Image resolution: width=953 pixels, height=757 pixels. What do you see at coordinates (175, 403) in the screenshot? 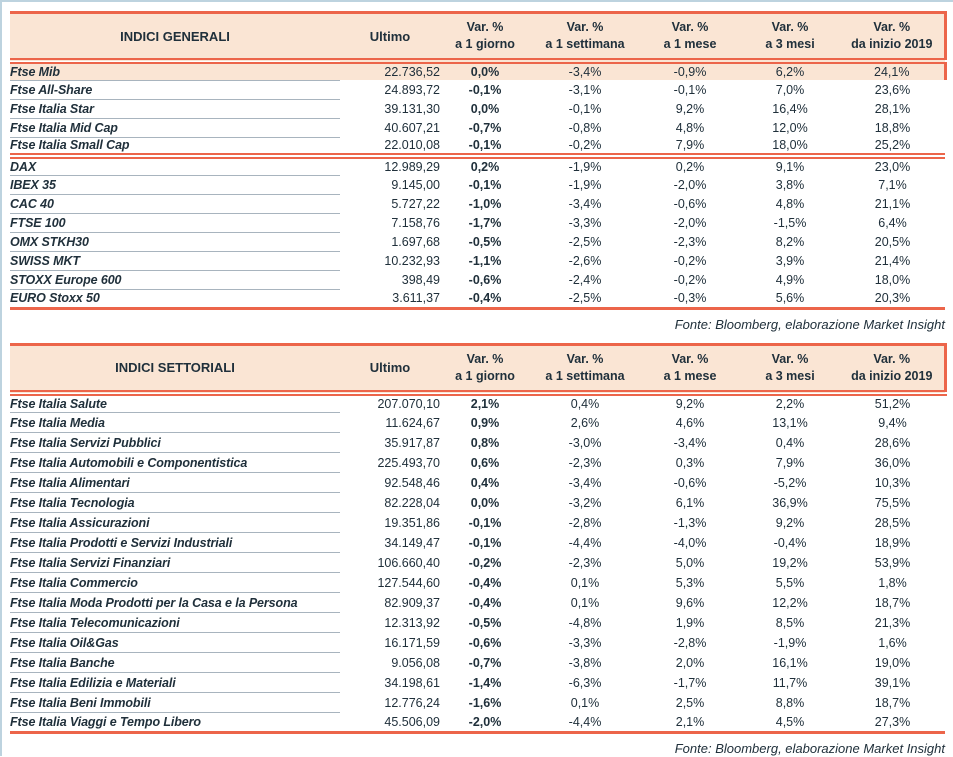
I see `index-name-cell: Ftse Italia Salute` at bounding box center [175, 403].